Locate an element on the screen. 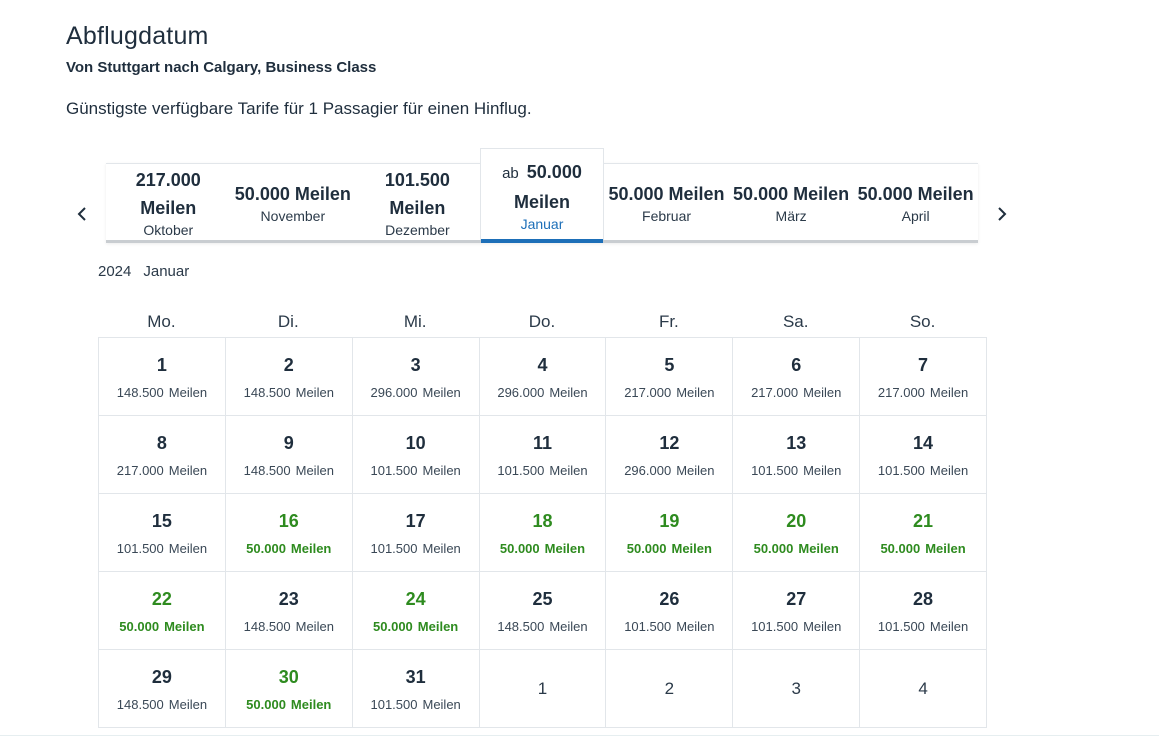 The image size is (1159, 737). day-price: 296.000 Meilen is located at coordinates (669, 471).